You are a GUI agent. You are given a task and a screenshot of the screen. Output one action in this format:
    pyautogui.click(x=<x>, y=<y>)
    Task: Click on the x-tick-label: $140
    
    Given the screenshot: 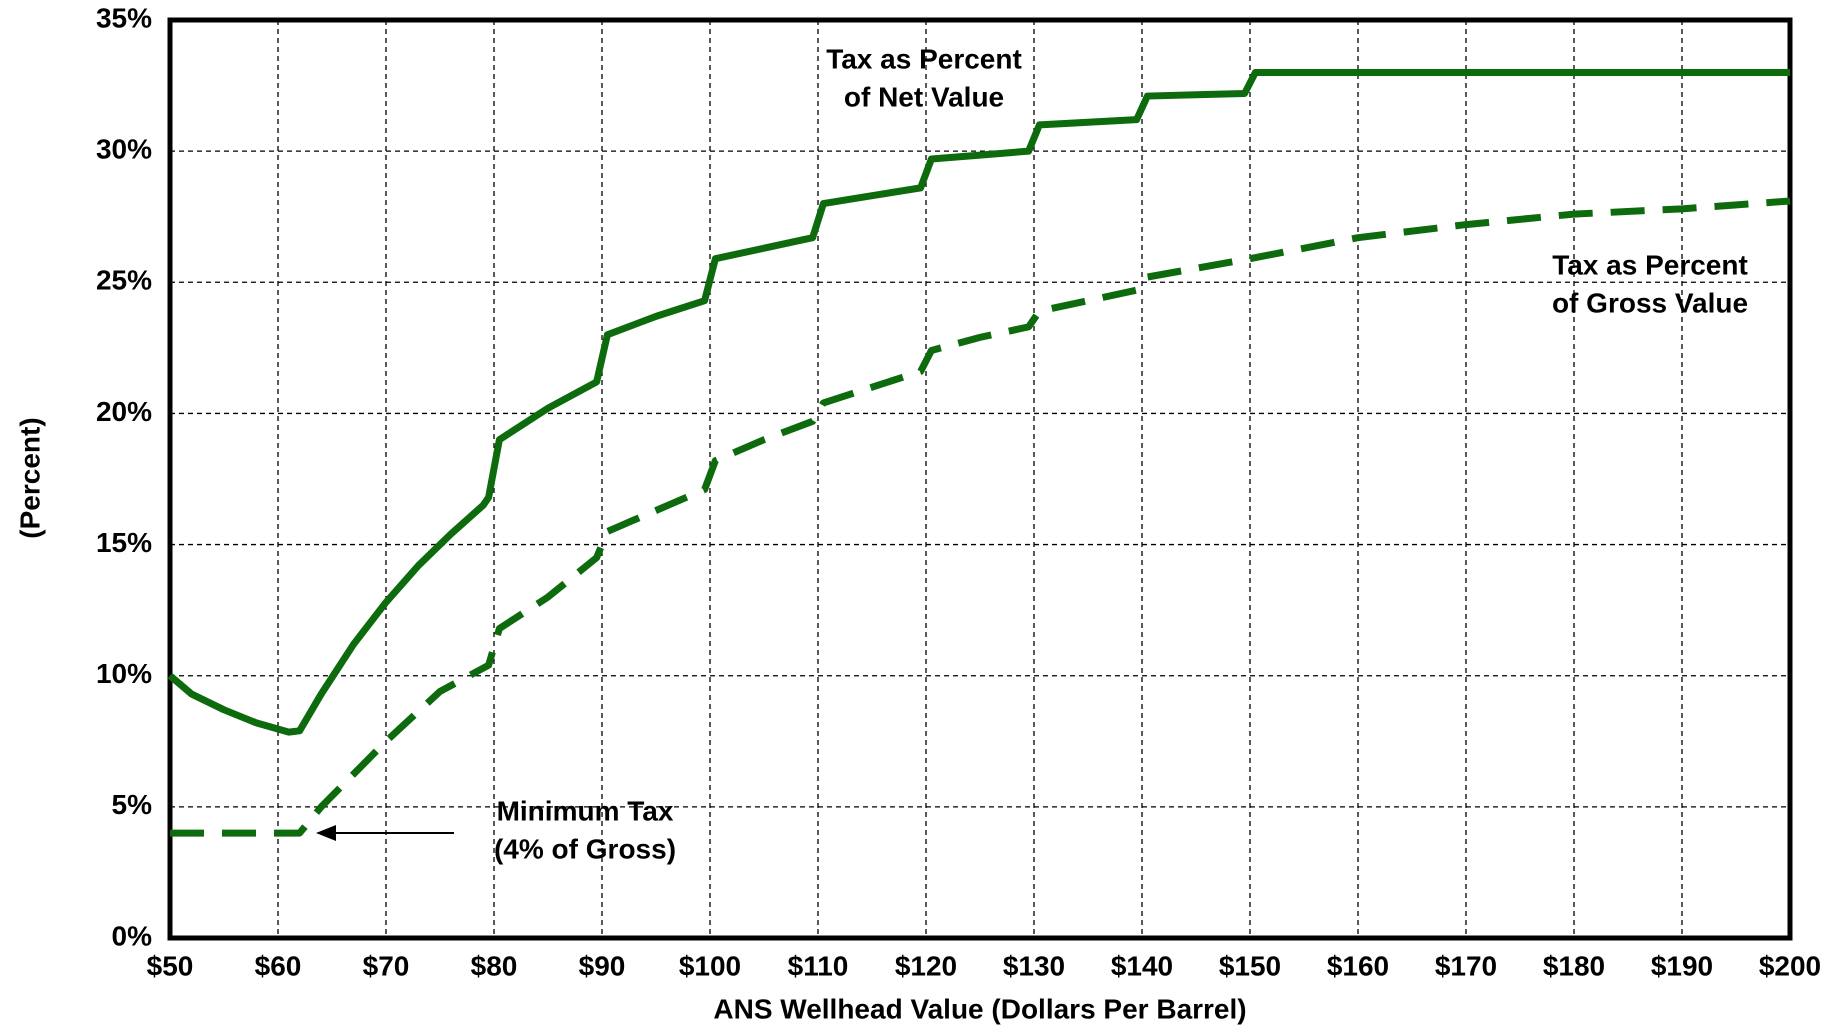 What is the action you would take?
    pyautogui.click(x=1142, y=965)
    